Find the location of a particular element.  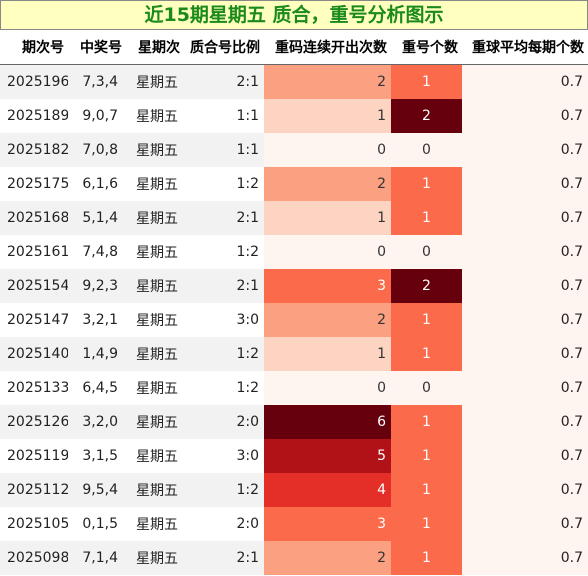

numbers-cell: 6,4,5 is located at coordinates (97, 388).